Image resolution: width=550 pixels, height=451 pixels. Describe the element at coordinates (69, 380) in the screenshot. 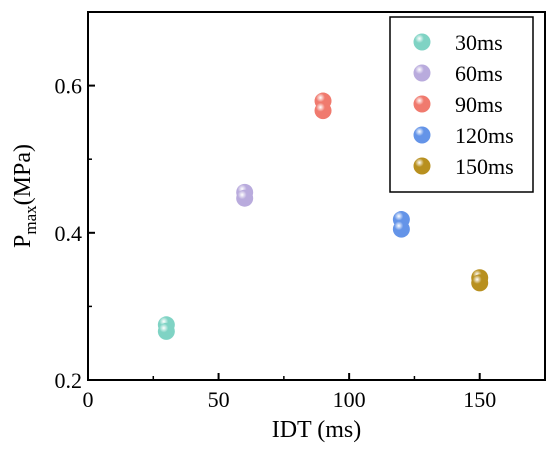

I see `y-tick-label: 0.2` at that location.